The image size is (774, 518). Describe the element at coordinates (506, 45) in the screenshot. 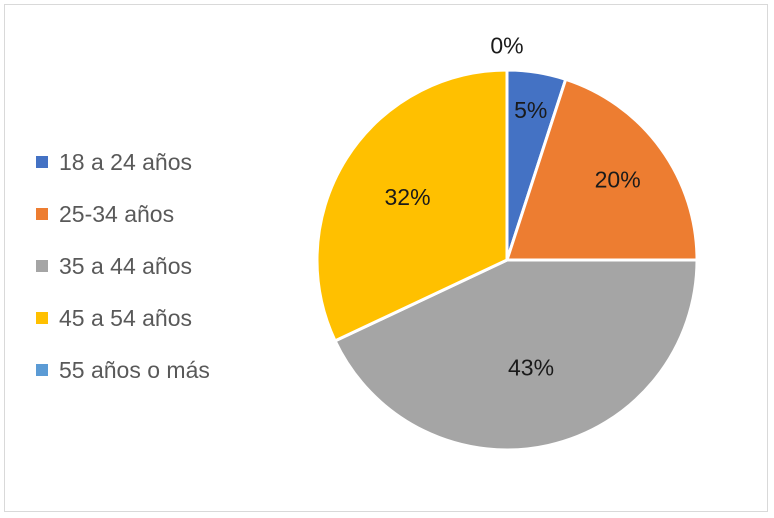

I see `data-label-5: 0%` at that location.